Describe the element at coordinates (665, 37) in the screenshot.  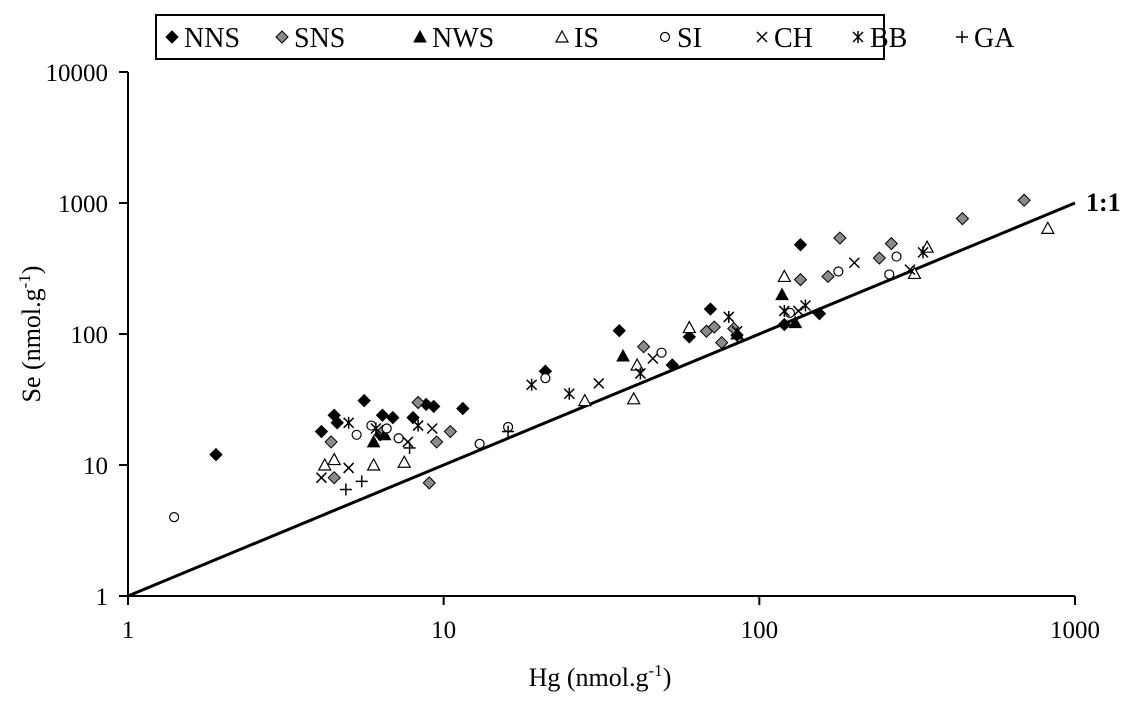
I see `legend-marker-si` at that location.